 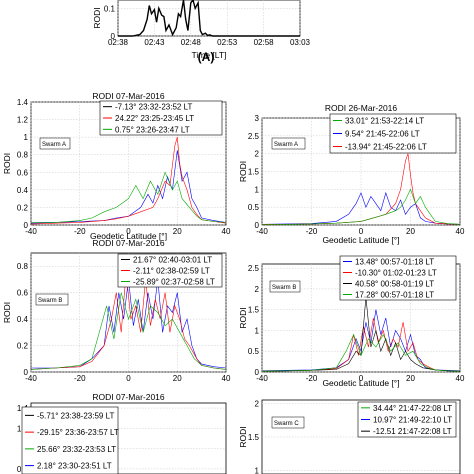 What do you see at coordinates (243, 317) in the screenshot?
I see `mid-right-2-y-axis-label: RODI` at bounding box center [243, 317].